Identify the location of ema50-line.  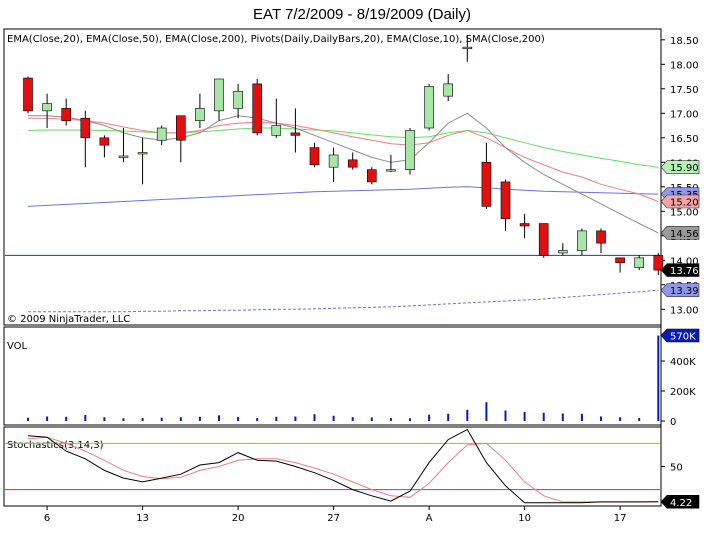
(343, 147).